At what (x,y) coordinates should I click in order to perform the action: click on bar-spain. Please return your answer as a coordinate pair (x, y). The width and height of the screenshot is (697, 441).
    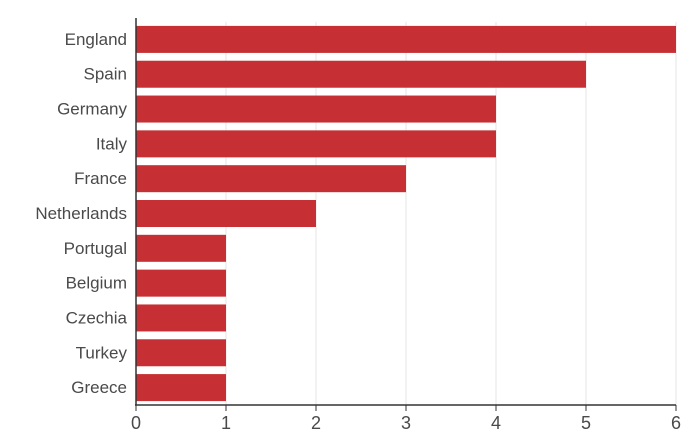
    Looking at the image, I should click on (361, 74).